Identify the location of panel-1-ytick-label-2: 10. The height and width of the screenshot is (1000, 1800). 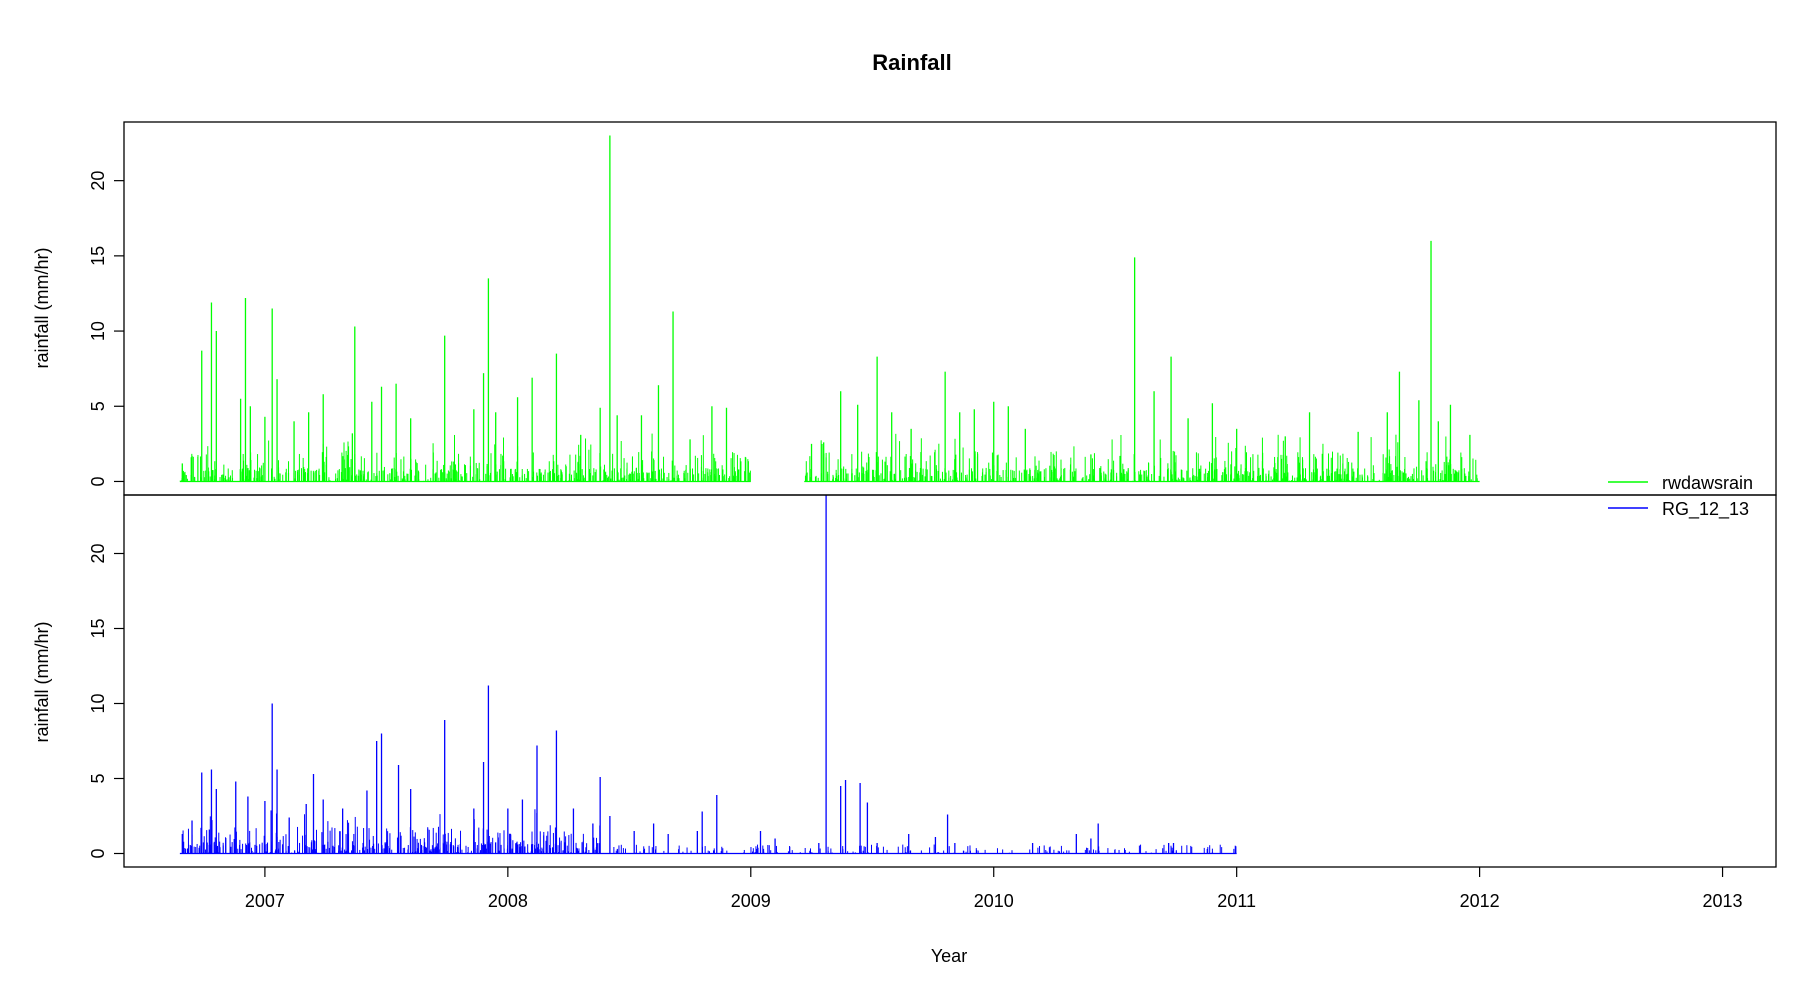
(98, 703).